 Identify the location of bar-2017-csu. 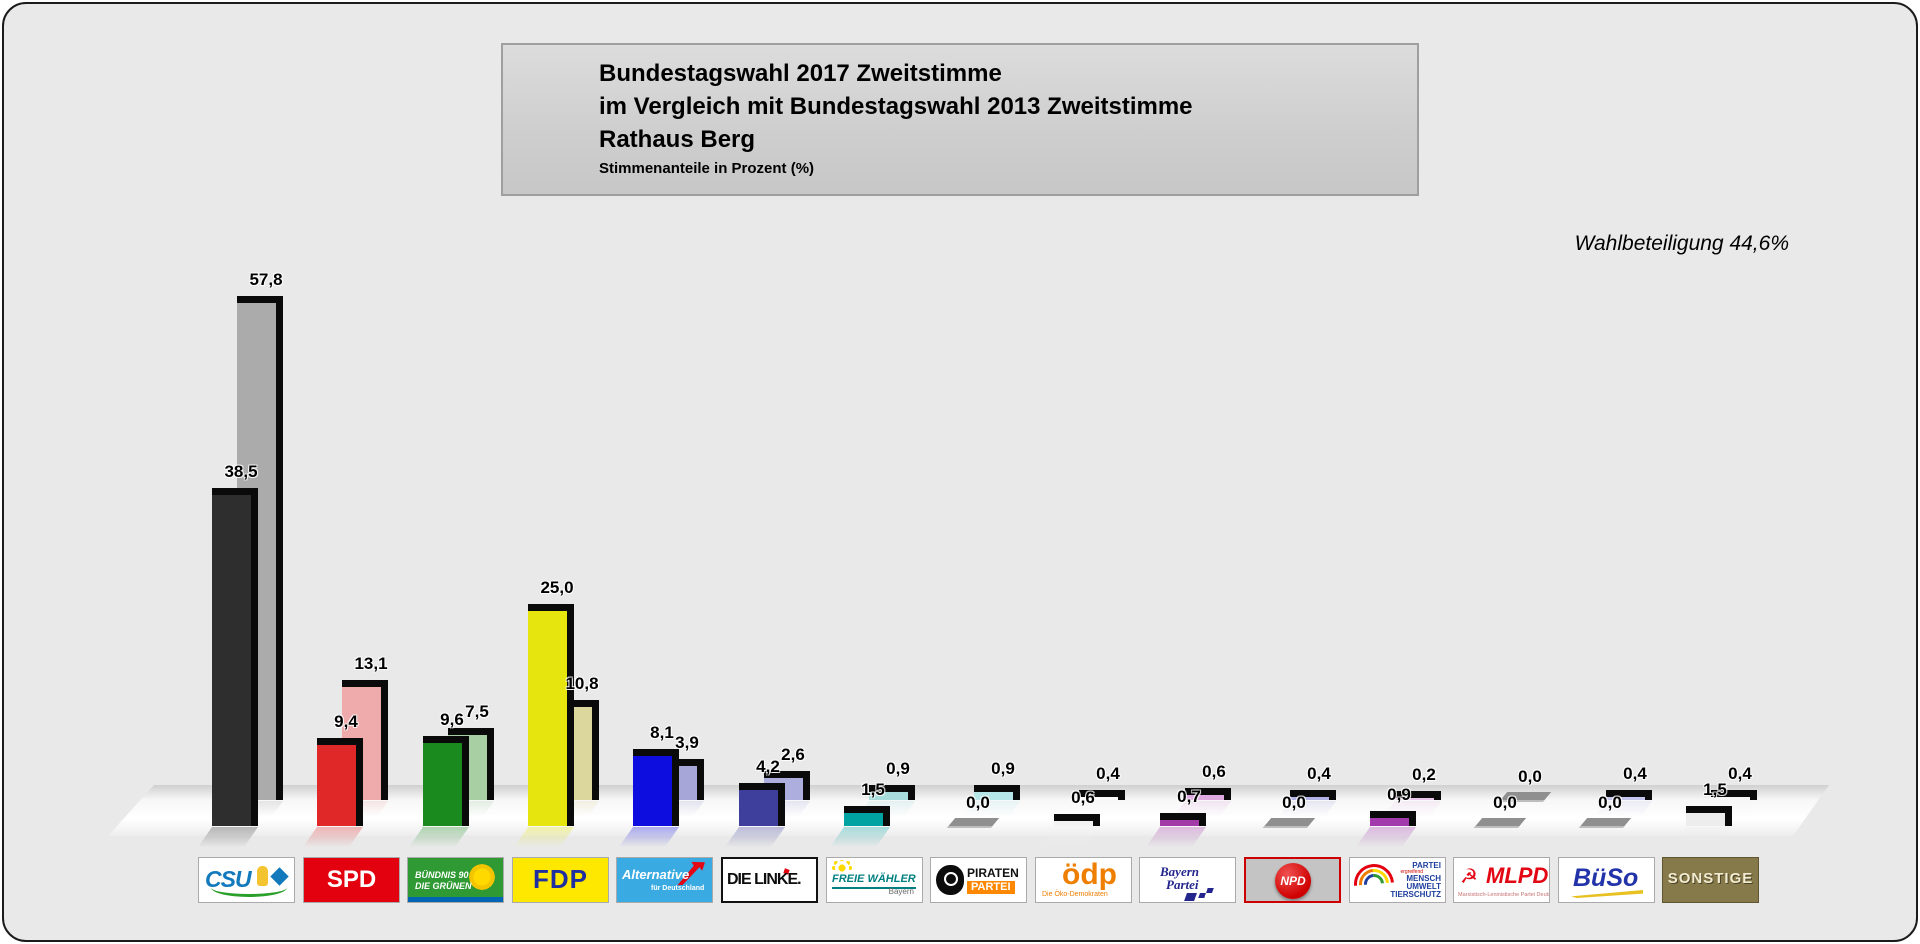
(235, 657).